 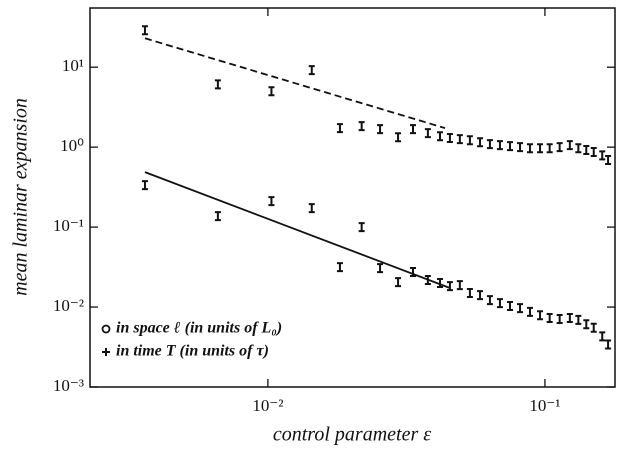 What do you see at coordinates (544, 405) in the screenshot?
I see `x-tick-label: 10⁻¹` at bounding box center [544, 405].